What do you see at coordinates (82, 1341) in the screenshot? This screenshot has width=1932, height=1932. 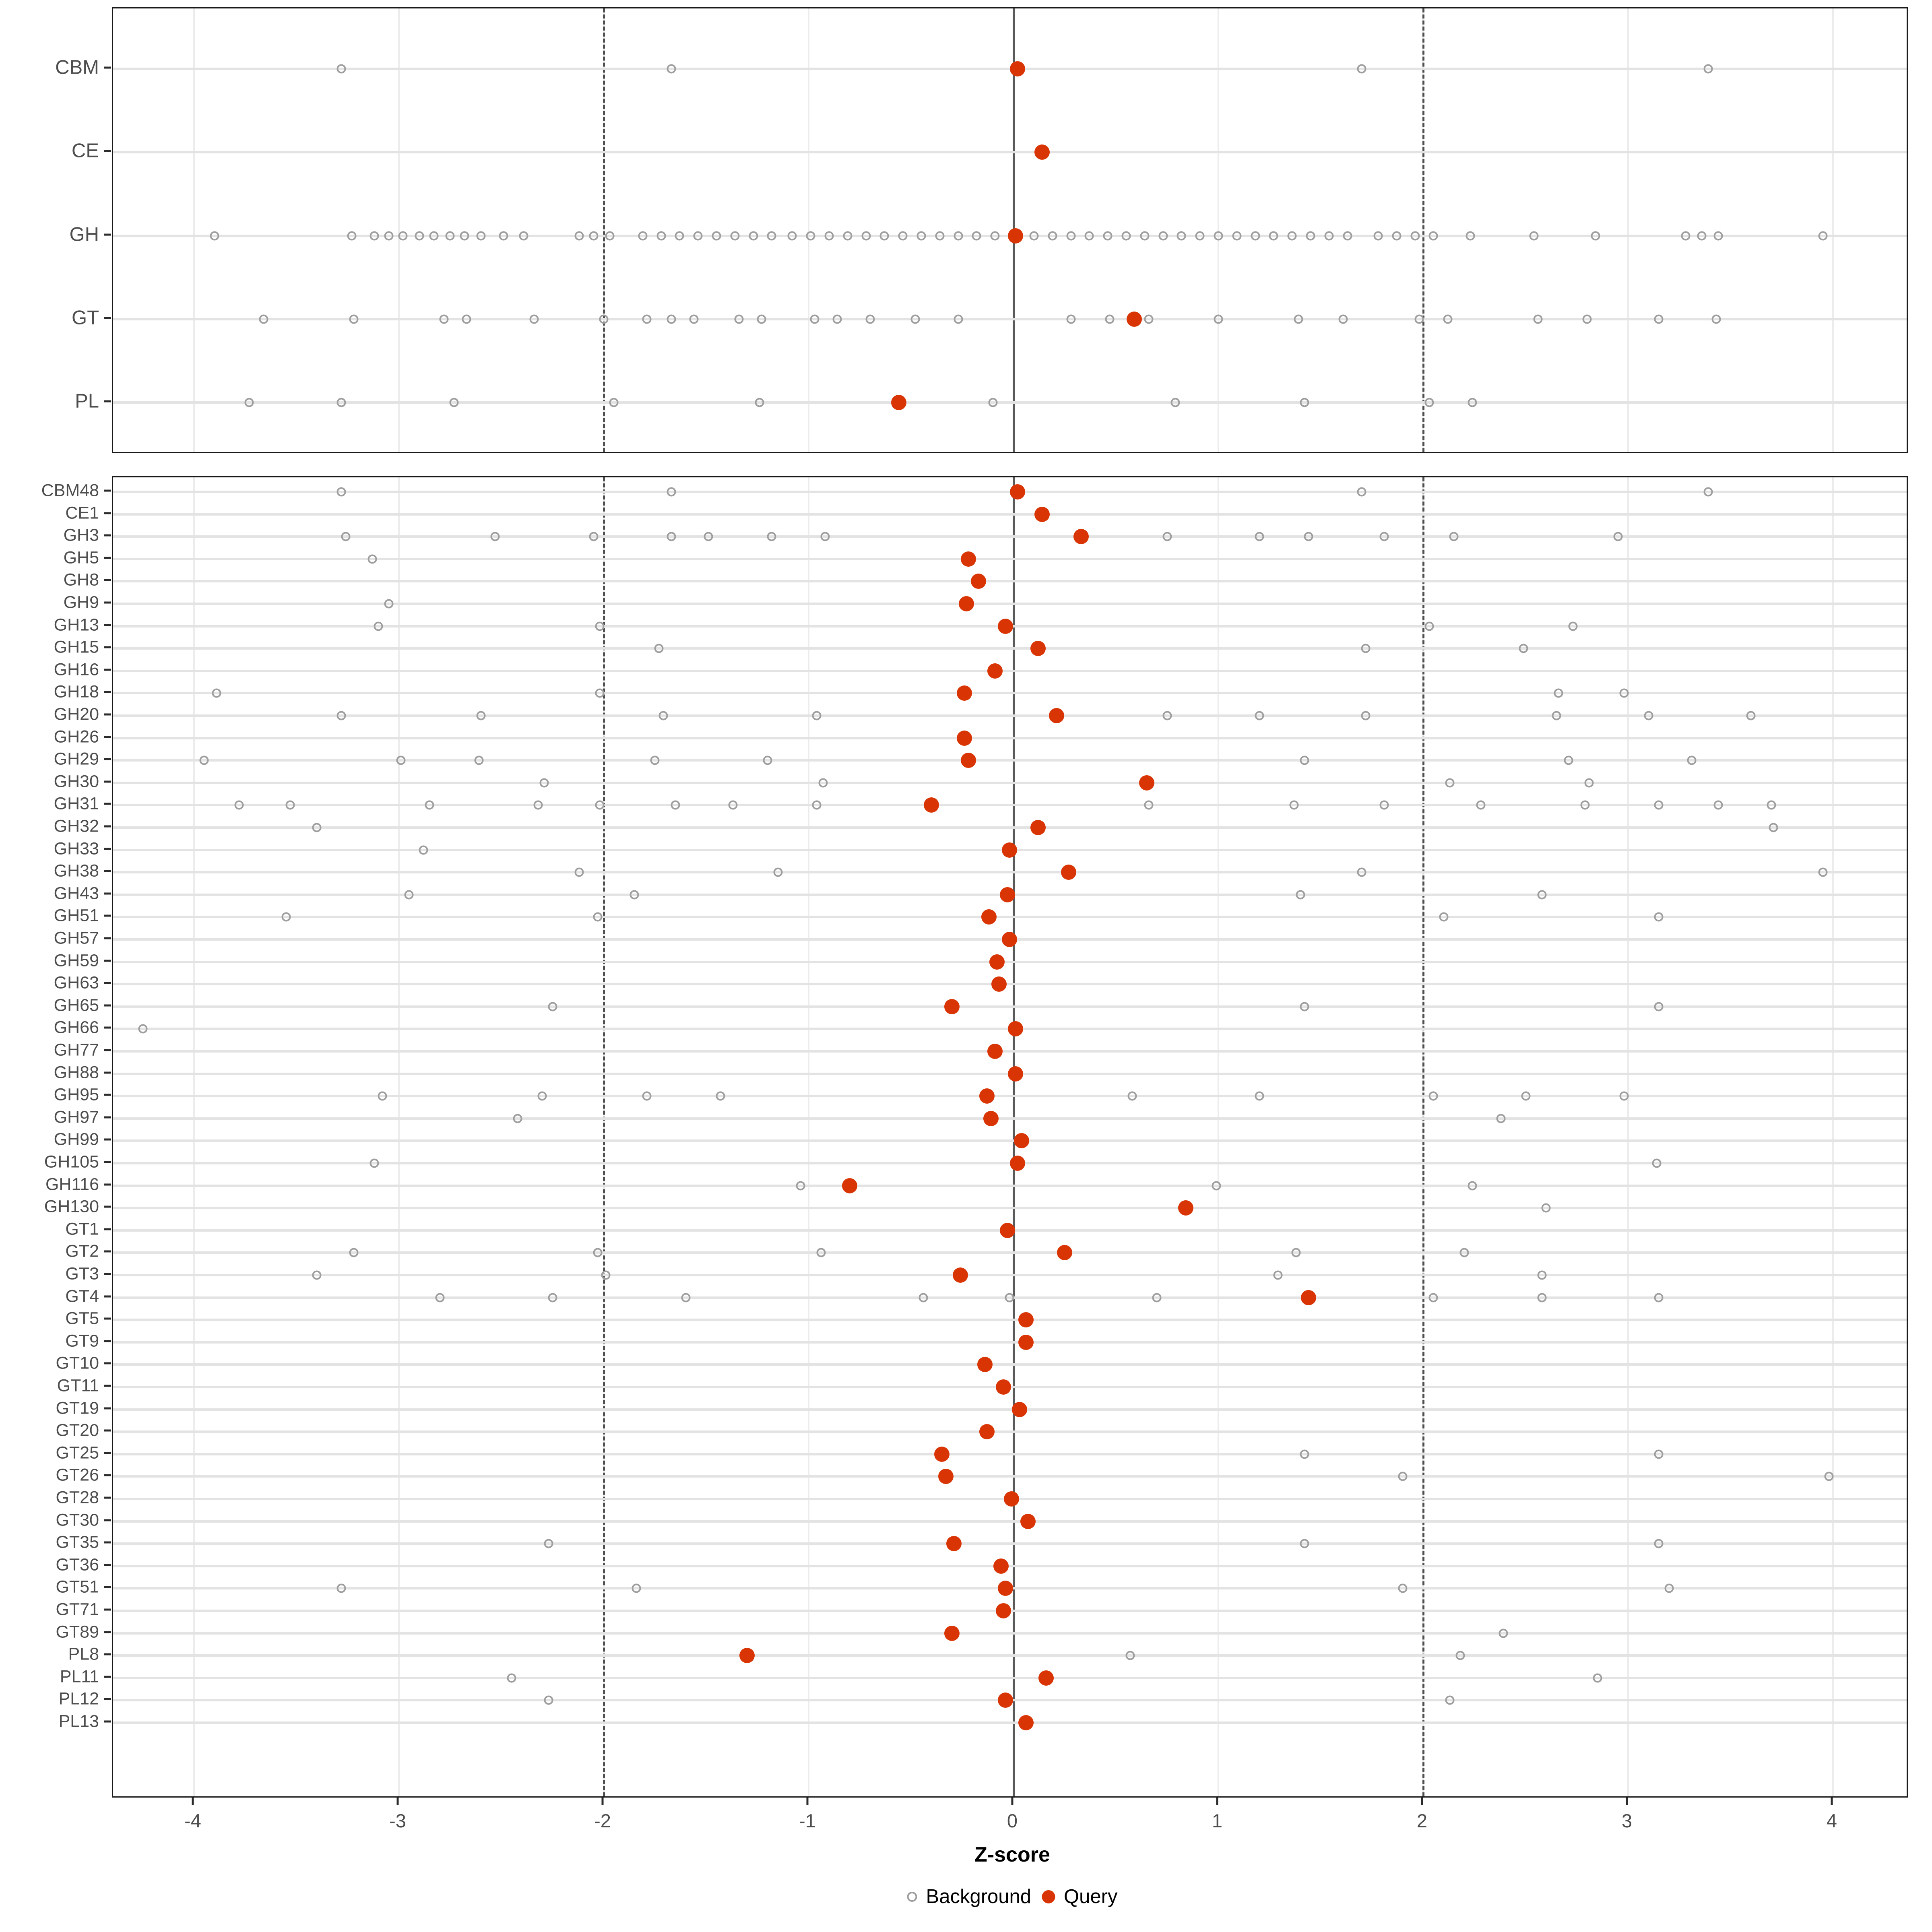 I see `family-label-gt9: GT9` at bounding box center [82, 1341].